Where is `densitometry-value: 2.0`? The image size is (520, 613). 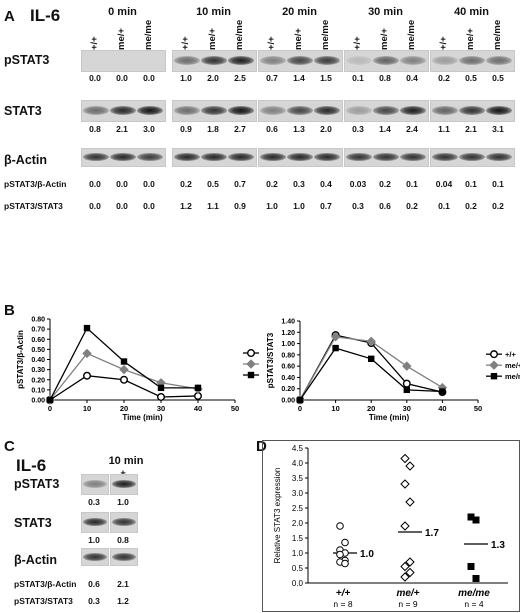
densitometry-value: 2.0 is located at coordinates (213, 78).